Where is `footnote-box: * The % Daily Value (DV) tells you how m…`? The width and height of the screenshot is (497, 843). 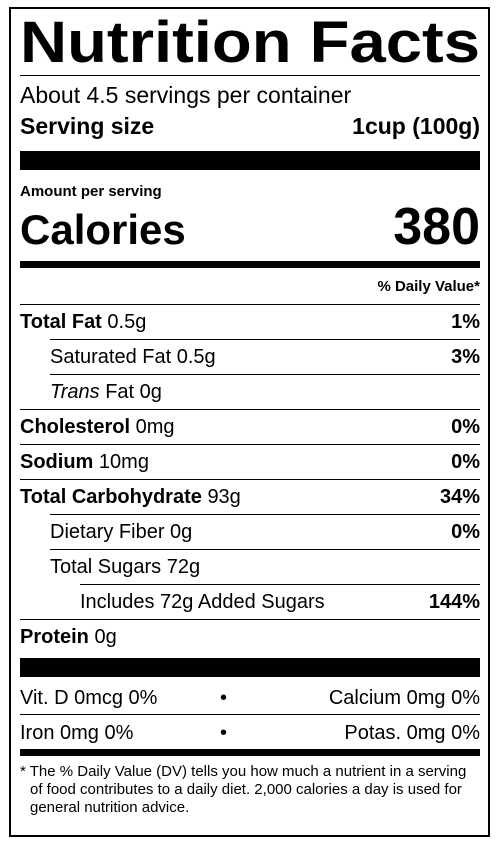
footnote-box: * The % Daily Value (DV) tells you how m… is located at coordinates (250, 790).